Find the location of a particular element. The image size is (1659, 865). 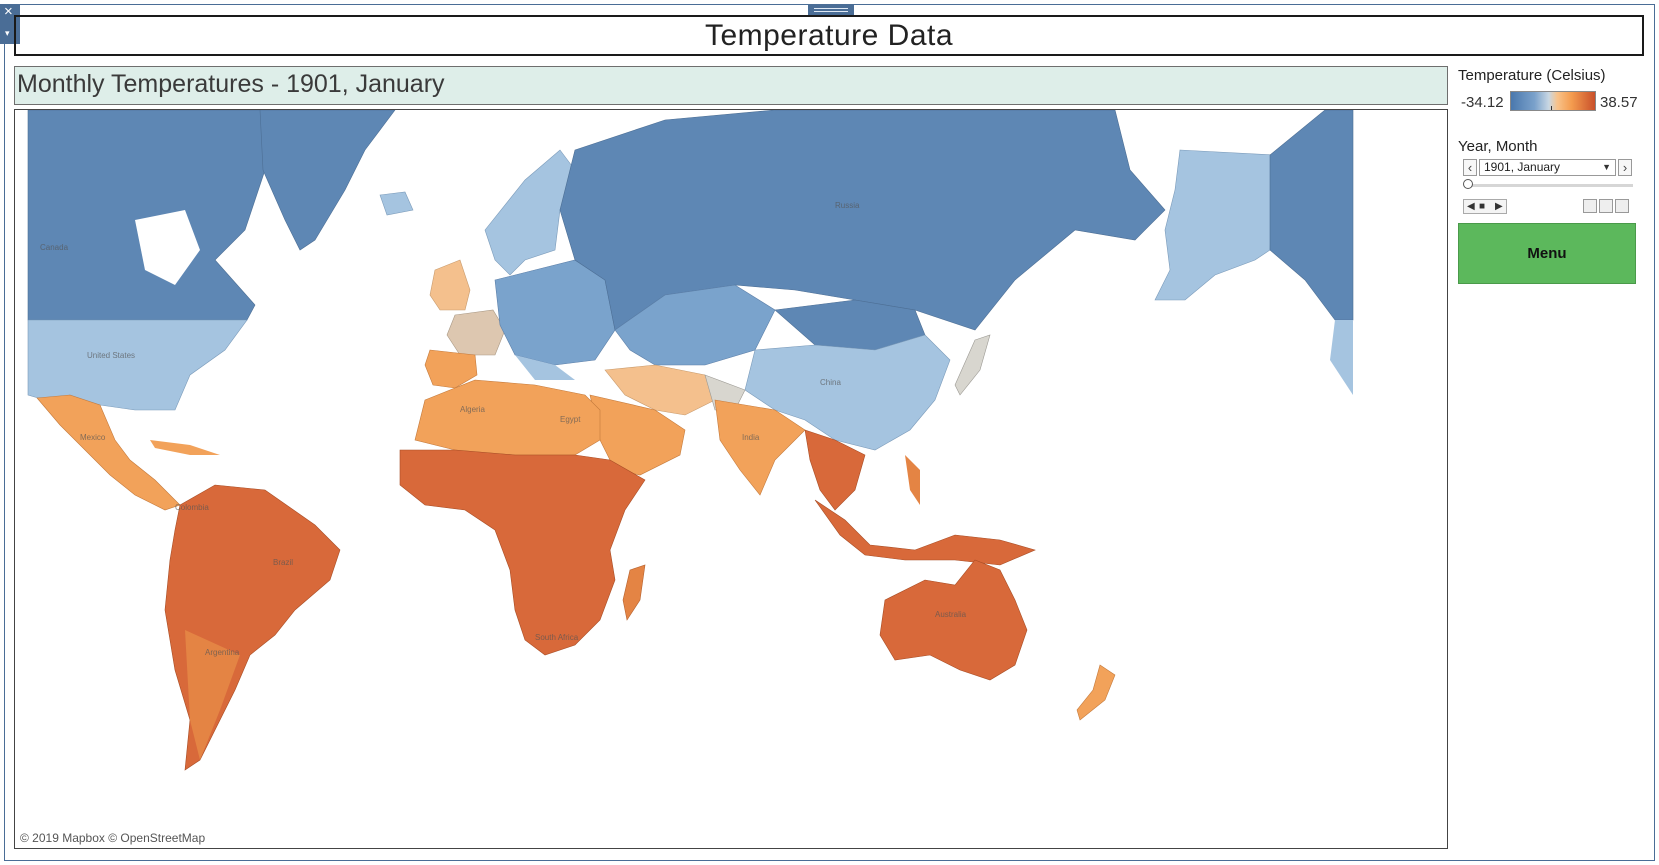

drag-handle is located at coordinates (831, 10).